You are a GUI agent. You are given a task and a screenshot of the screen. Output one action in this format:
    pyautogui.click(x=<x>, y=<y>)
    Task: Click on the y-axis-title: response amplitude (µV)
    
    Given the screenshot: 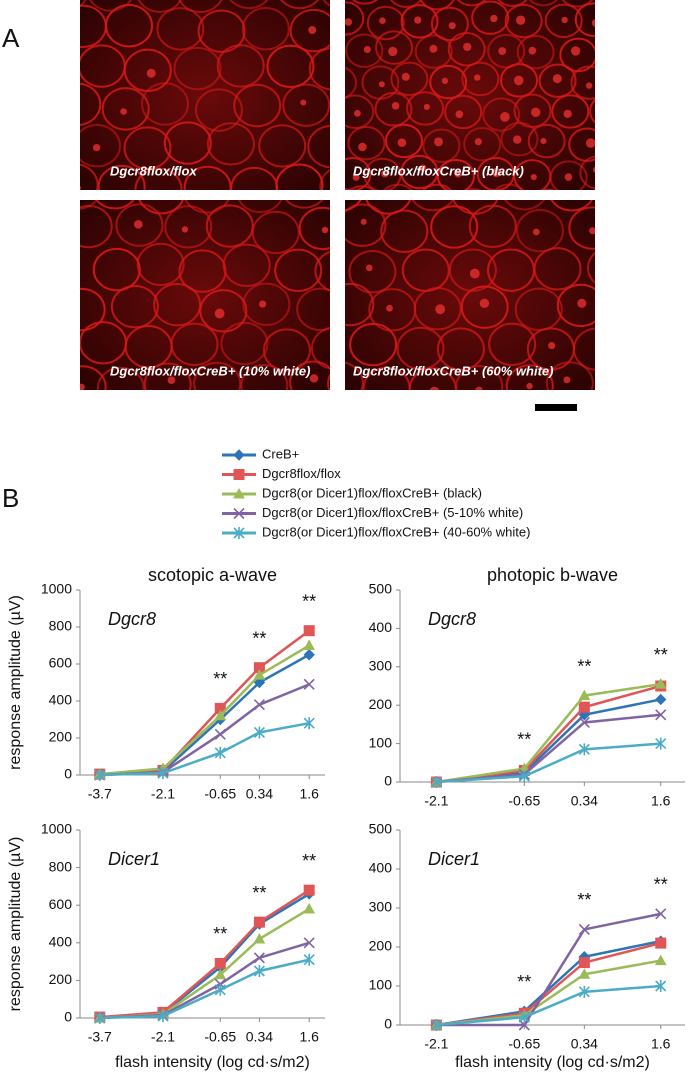 What is the action you would take?
    pyautogui.click(x=15, y=682)
    